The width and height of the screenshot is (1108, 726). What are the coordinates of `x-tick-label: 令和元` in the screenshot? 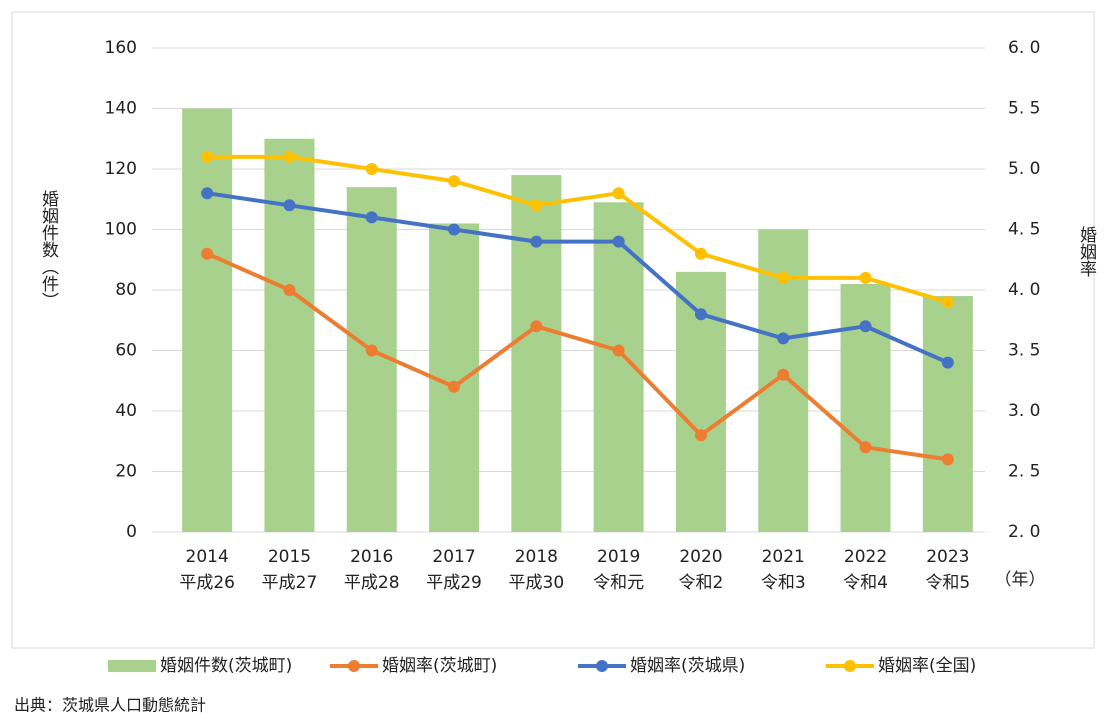 It's located at (618, 583).